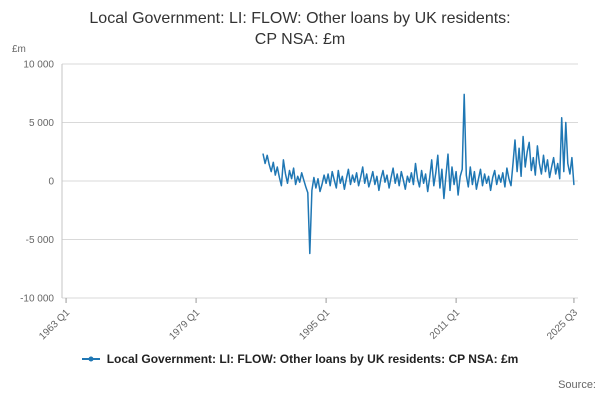  I want to click on chart-title-line2: CP NSA: £m, so click(300, 39).